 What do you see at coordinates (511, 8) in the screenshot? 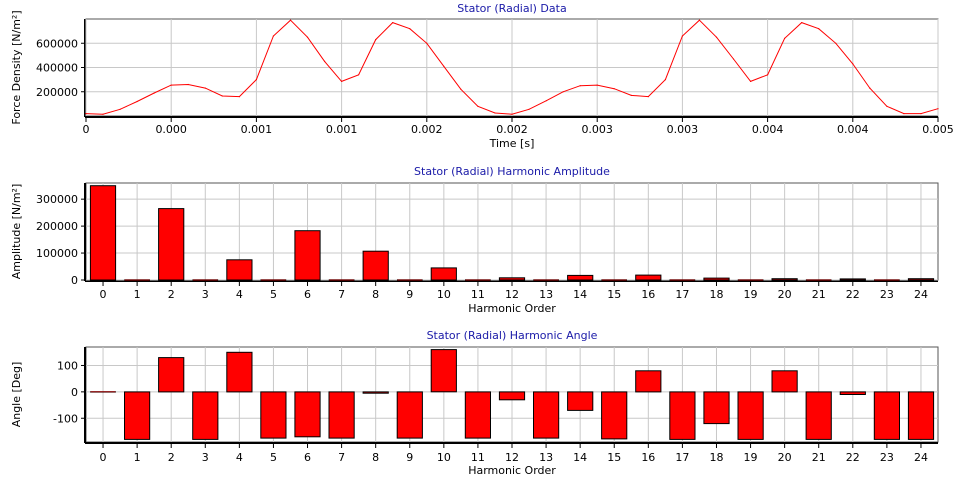
I see `chart-title: Stator (Radial) Data` at bounding box center [511, 8].